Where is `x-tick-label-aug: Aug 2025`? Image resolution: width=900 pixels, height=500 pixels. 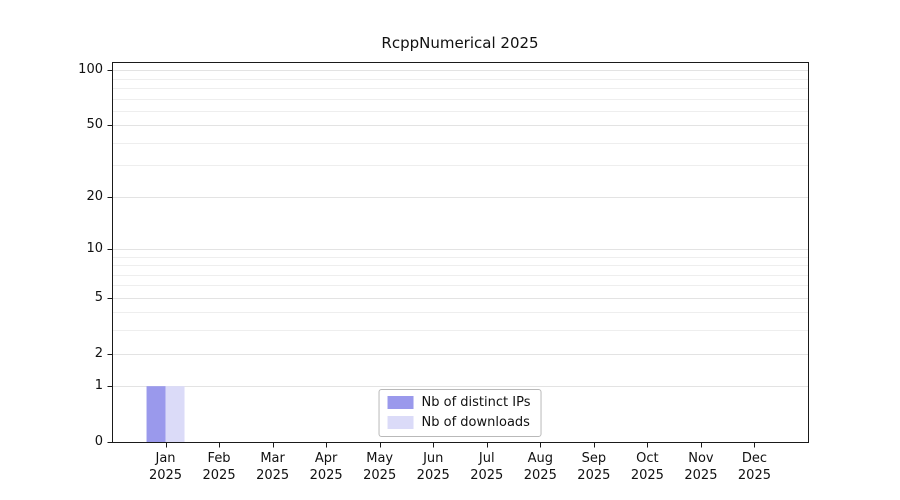
x-tick-label-aug: Aug 2025 is located at coordinates (540, 467).